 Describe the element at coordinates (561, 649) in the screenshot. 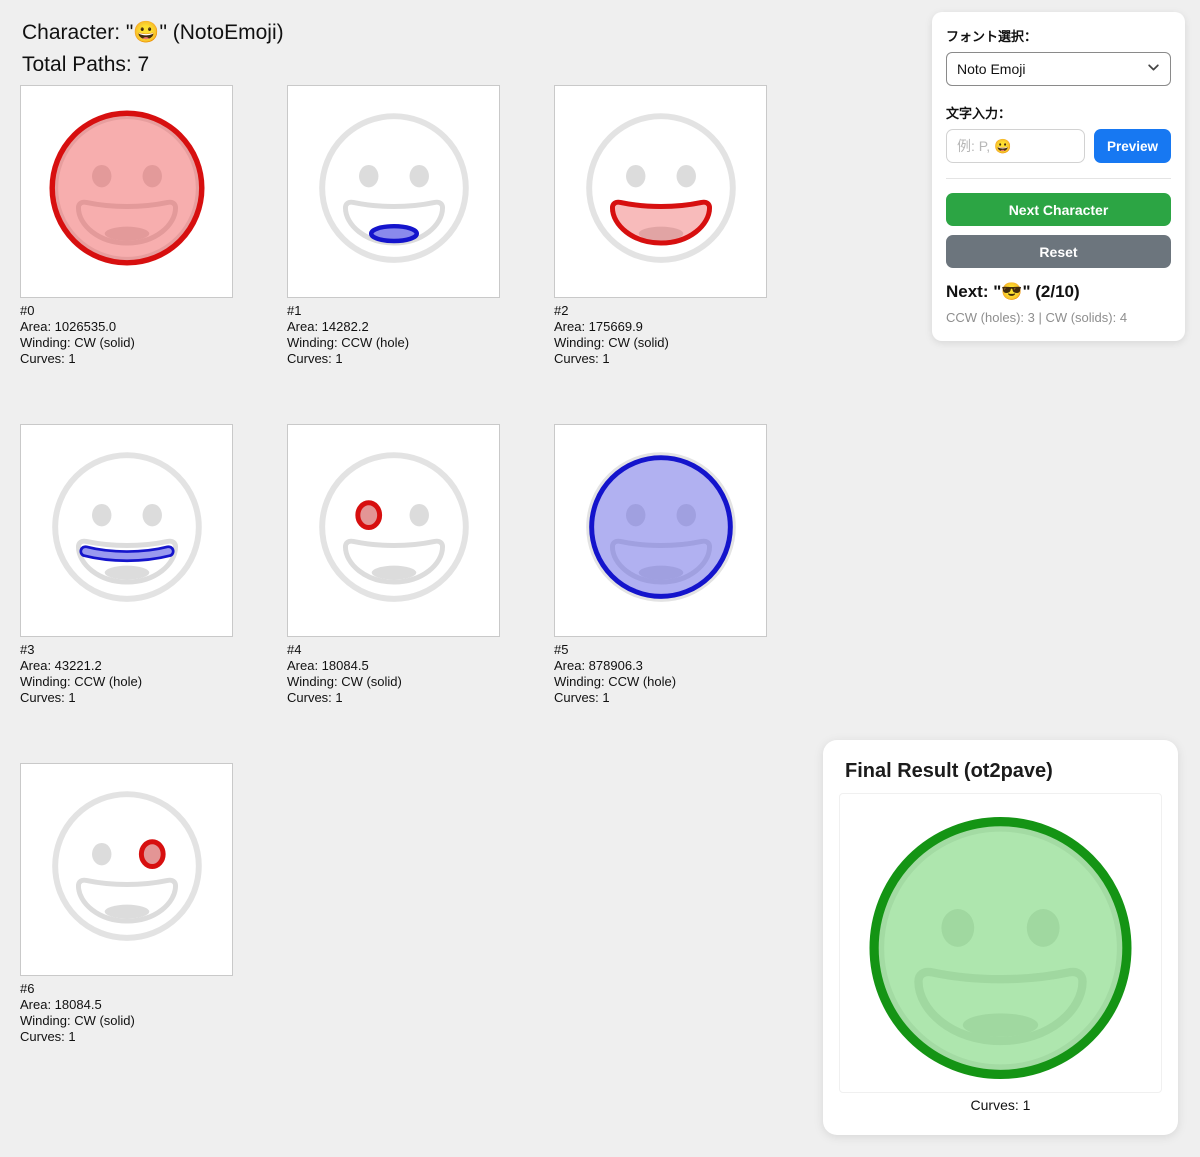

I see `path-number: #5` at that location.